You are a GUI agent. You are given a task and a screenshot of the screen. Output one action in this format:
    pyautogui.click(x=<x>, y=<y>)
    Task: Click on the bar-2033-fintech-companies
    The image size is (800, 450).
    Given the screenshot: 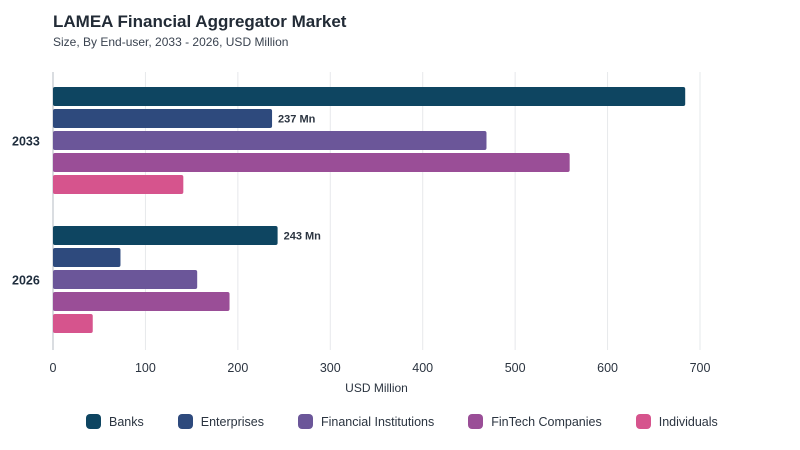 What is the action you would take?
    pyautogui.click(x=311, y=162)
    